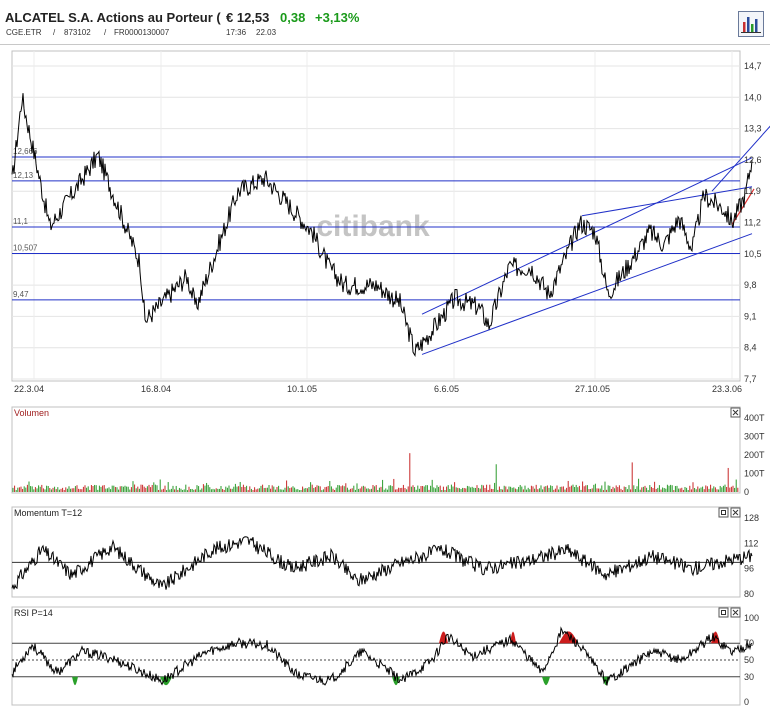  I want to click on price-y-tick-label: 8,4, so click(750, 348).